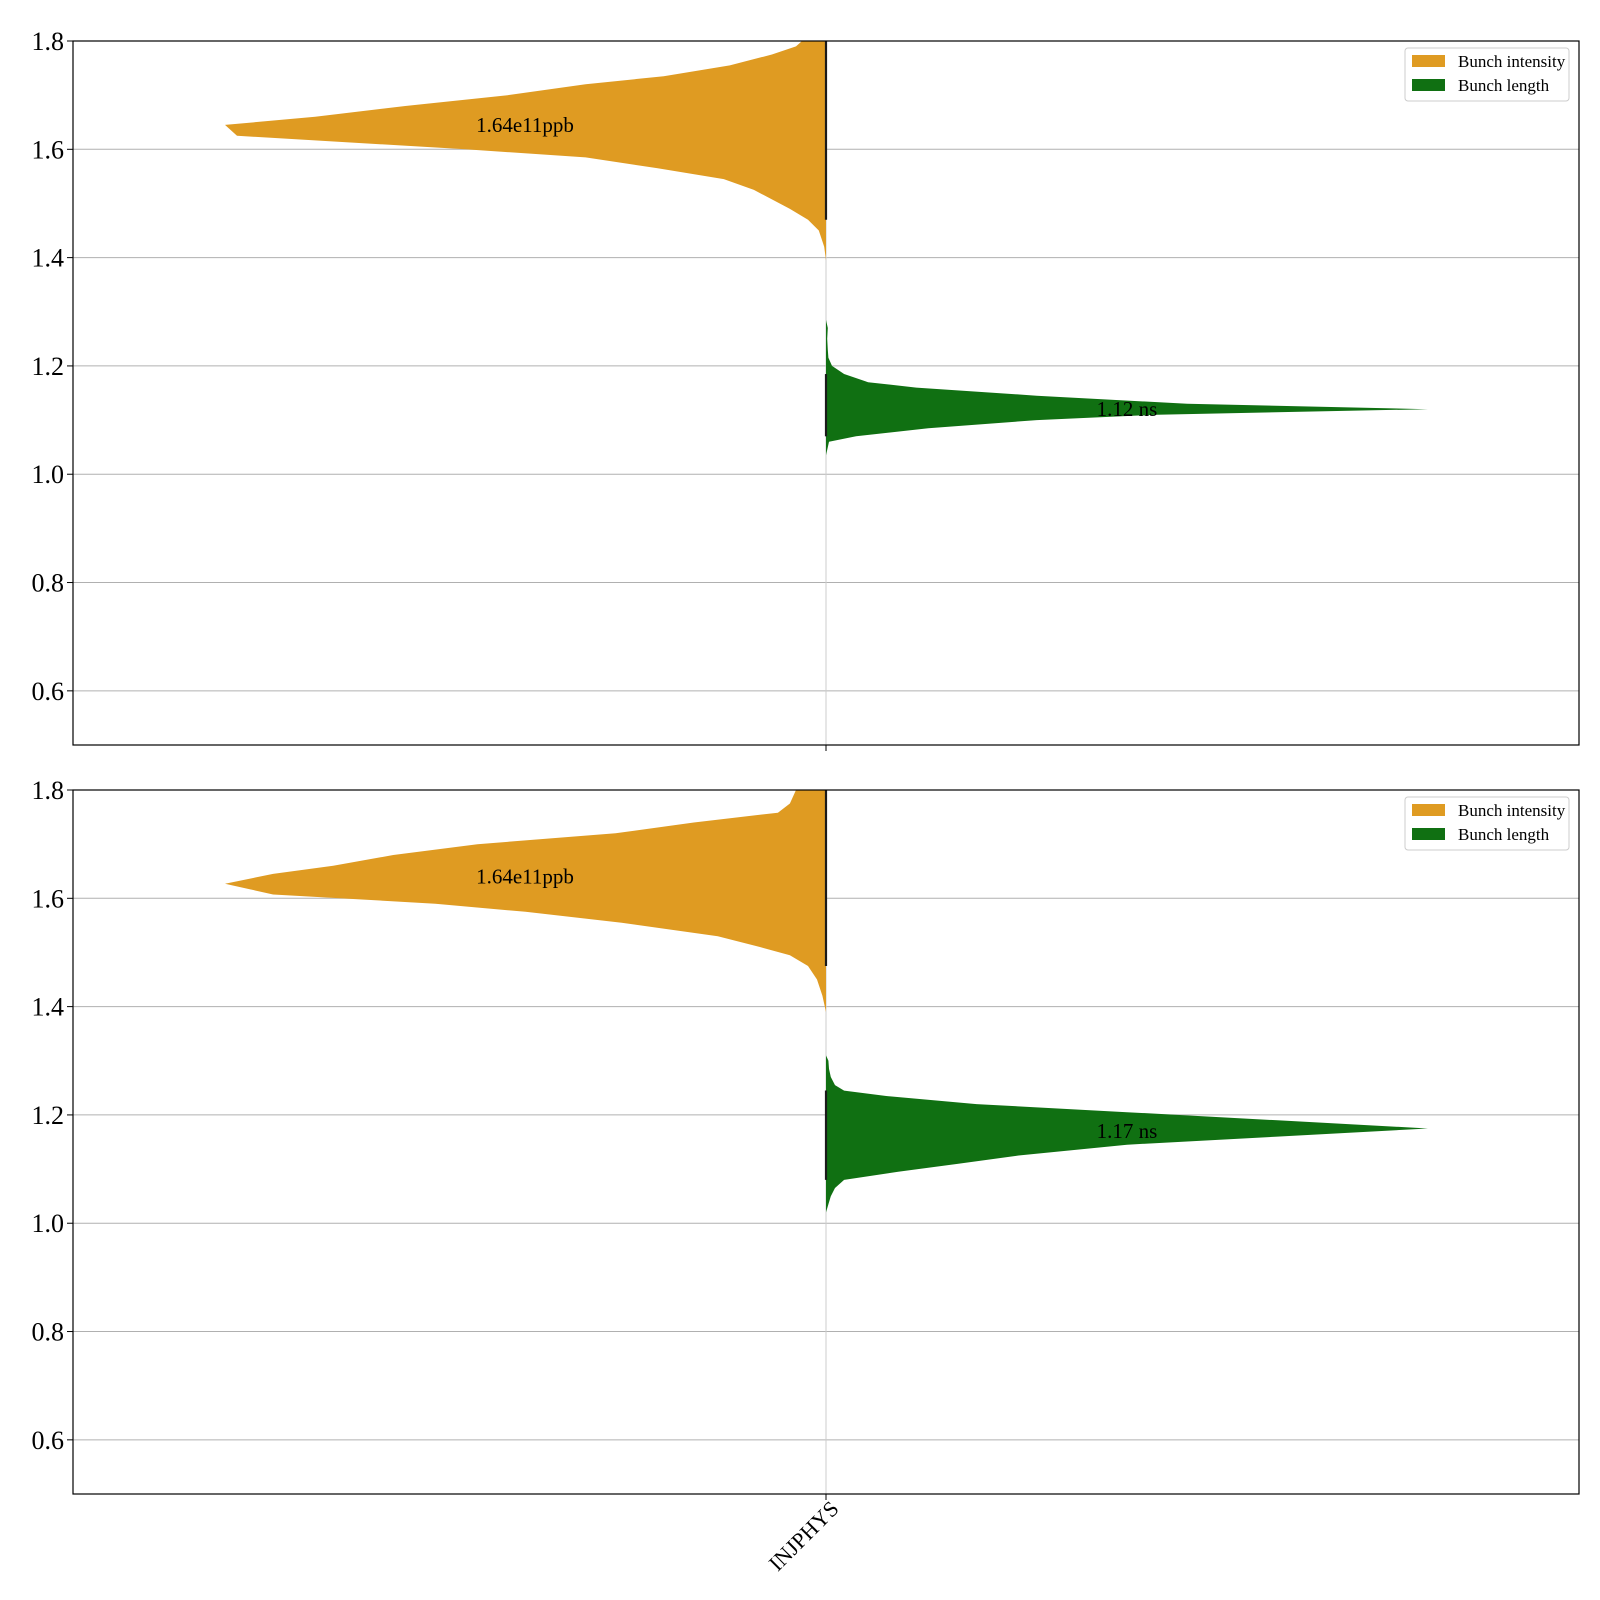  What do you see at coordinates (1127, 1131) in the screenshot?
I see `length-median-annotation: 1.17 ns` at bounding box center [1127, 1131].